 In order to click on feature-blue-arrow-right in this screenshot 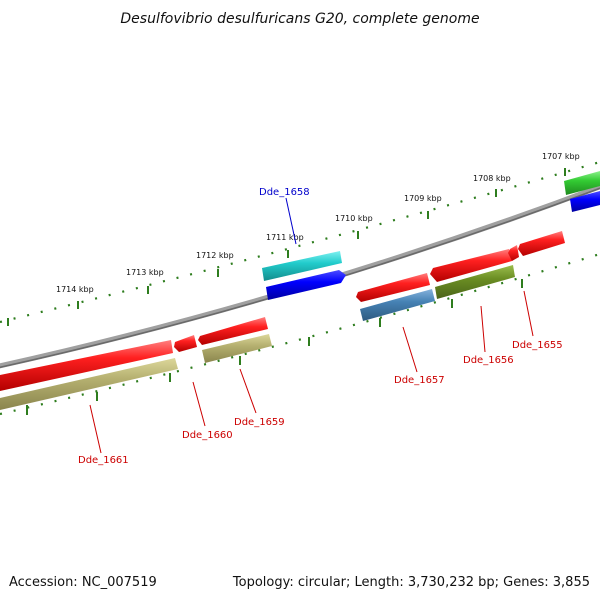, I will do `click(585, 201)`.